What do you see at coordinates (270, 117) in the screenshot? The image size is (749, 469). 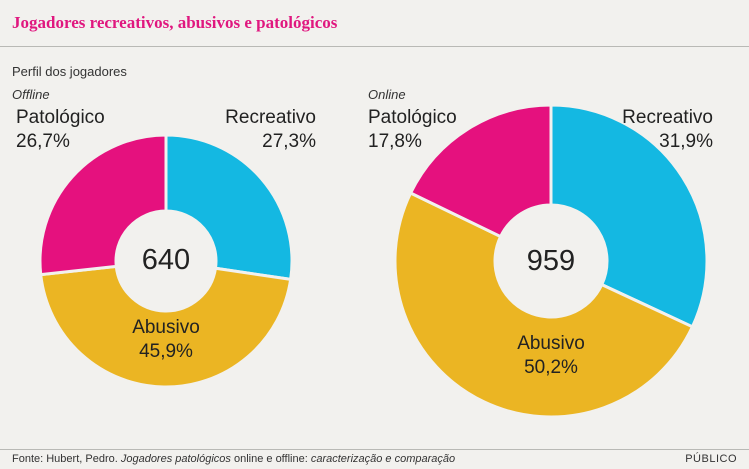 I see `offline-label-recreativo: Recreativo` at bounding box center [270, 117].